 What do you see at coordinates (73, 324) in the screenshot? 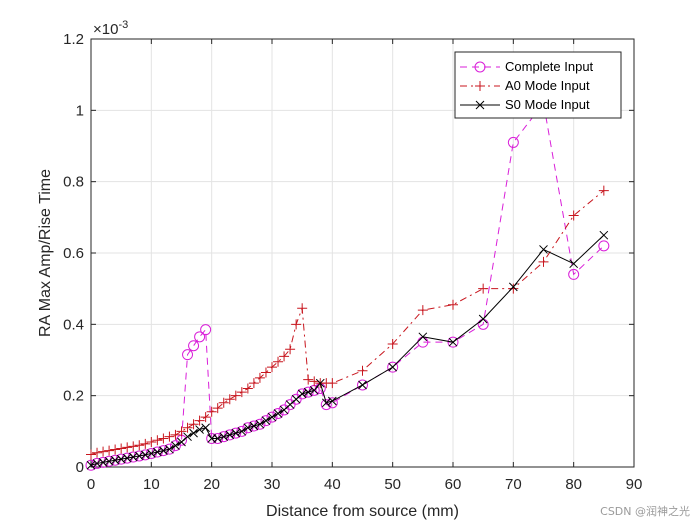
I see `y-tick-label: 0.4` at bounding box center [73, 324].